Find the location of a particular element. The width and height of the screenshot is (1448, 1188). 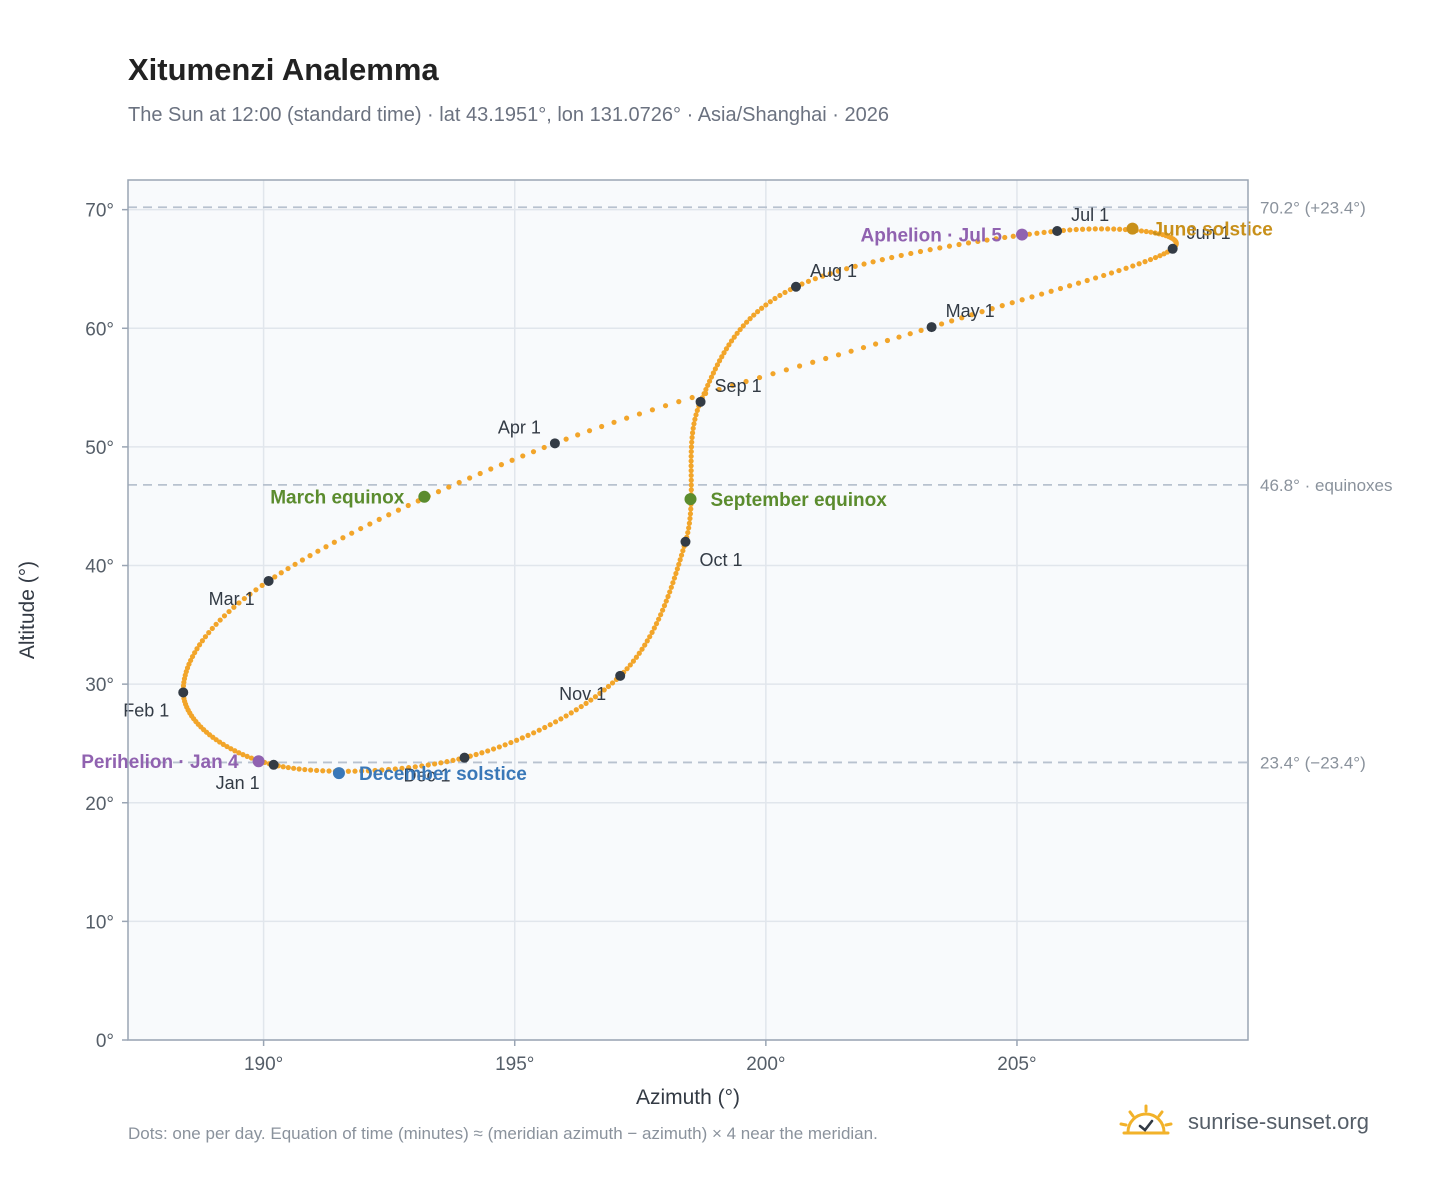

event-label: March equinox is located at coordinates (337, 498).